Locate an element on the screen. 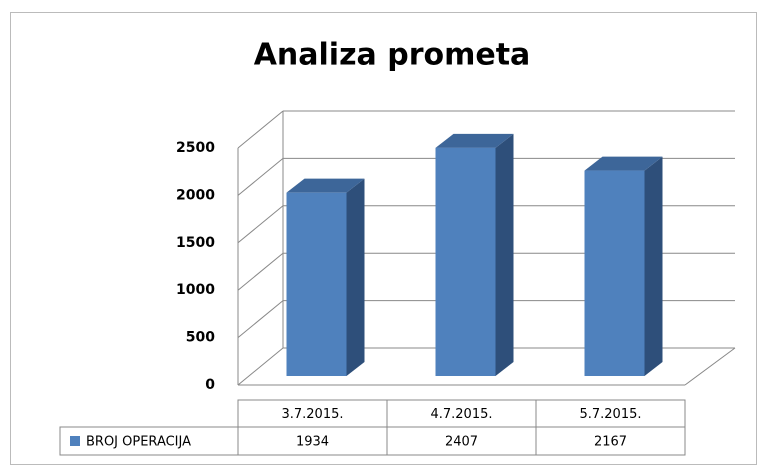 This screenshot has width=767, height=475. floor-right is located at coordinates (710, 366).